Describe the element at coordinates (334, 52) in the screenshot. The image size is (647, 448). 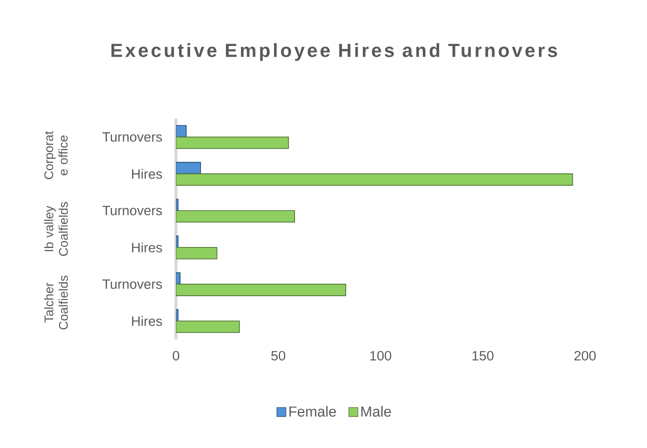
I see `chart-title: Executive Employee Hires and Turnovers` at that location.